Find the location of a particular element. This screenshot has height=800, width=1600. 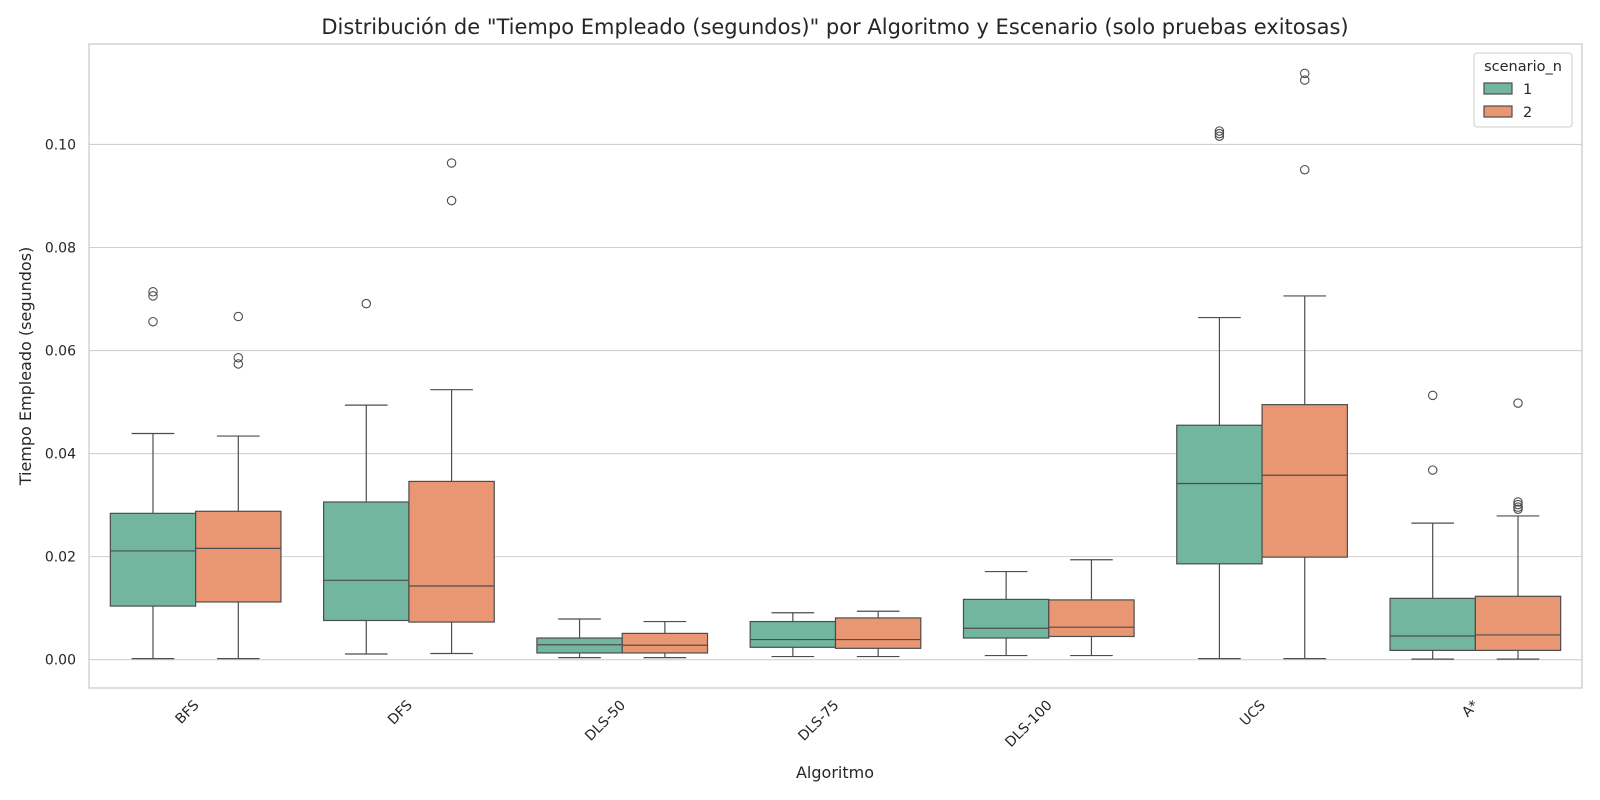

legend: scenario_n 1 2 is located at coordinates (1523, 90).